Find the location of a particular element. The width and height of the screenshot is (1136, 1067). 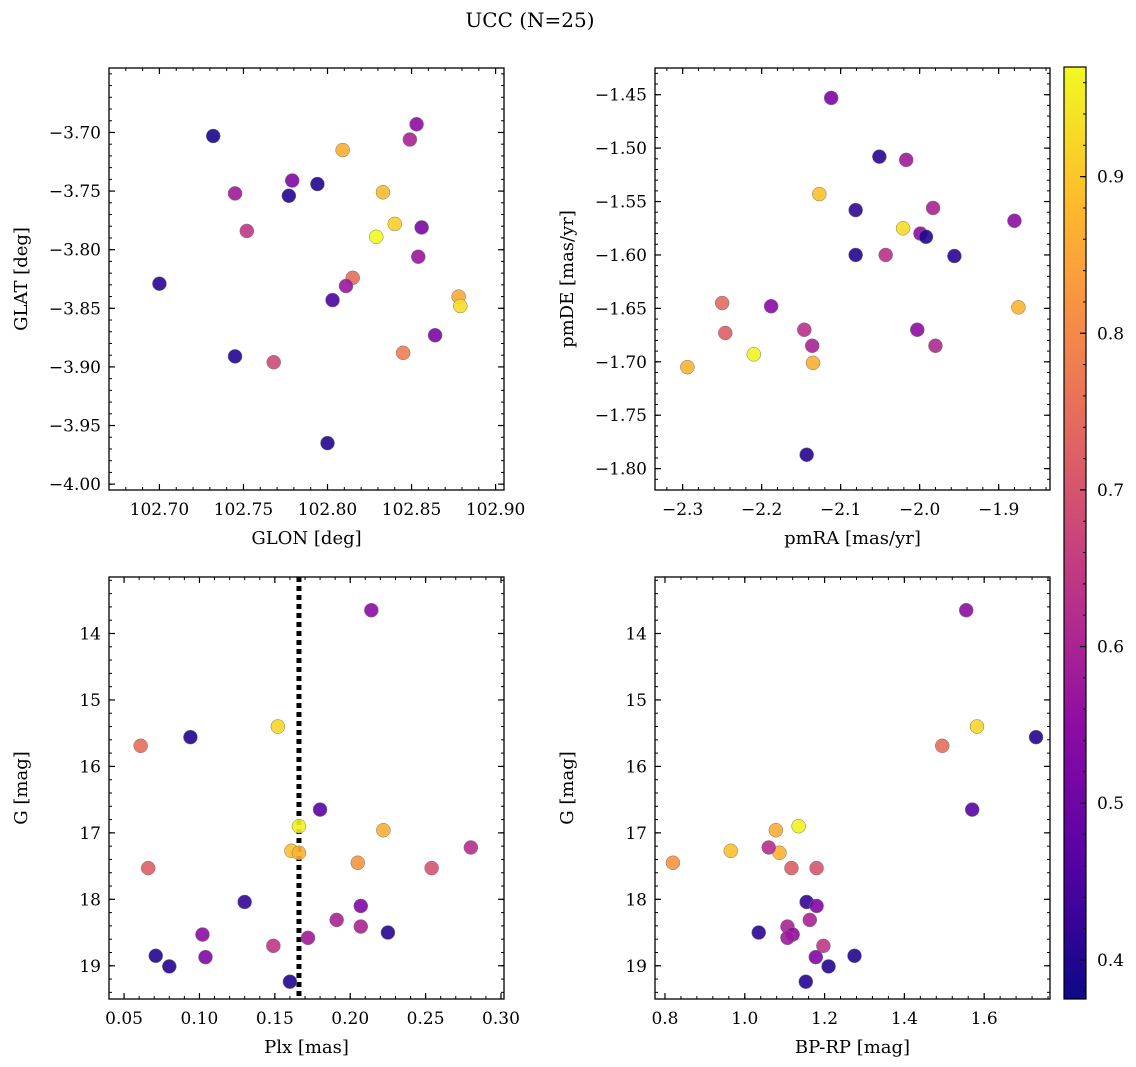

x-axis-label: pmRA [mas/yr] is located at coordinates (852, 538).